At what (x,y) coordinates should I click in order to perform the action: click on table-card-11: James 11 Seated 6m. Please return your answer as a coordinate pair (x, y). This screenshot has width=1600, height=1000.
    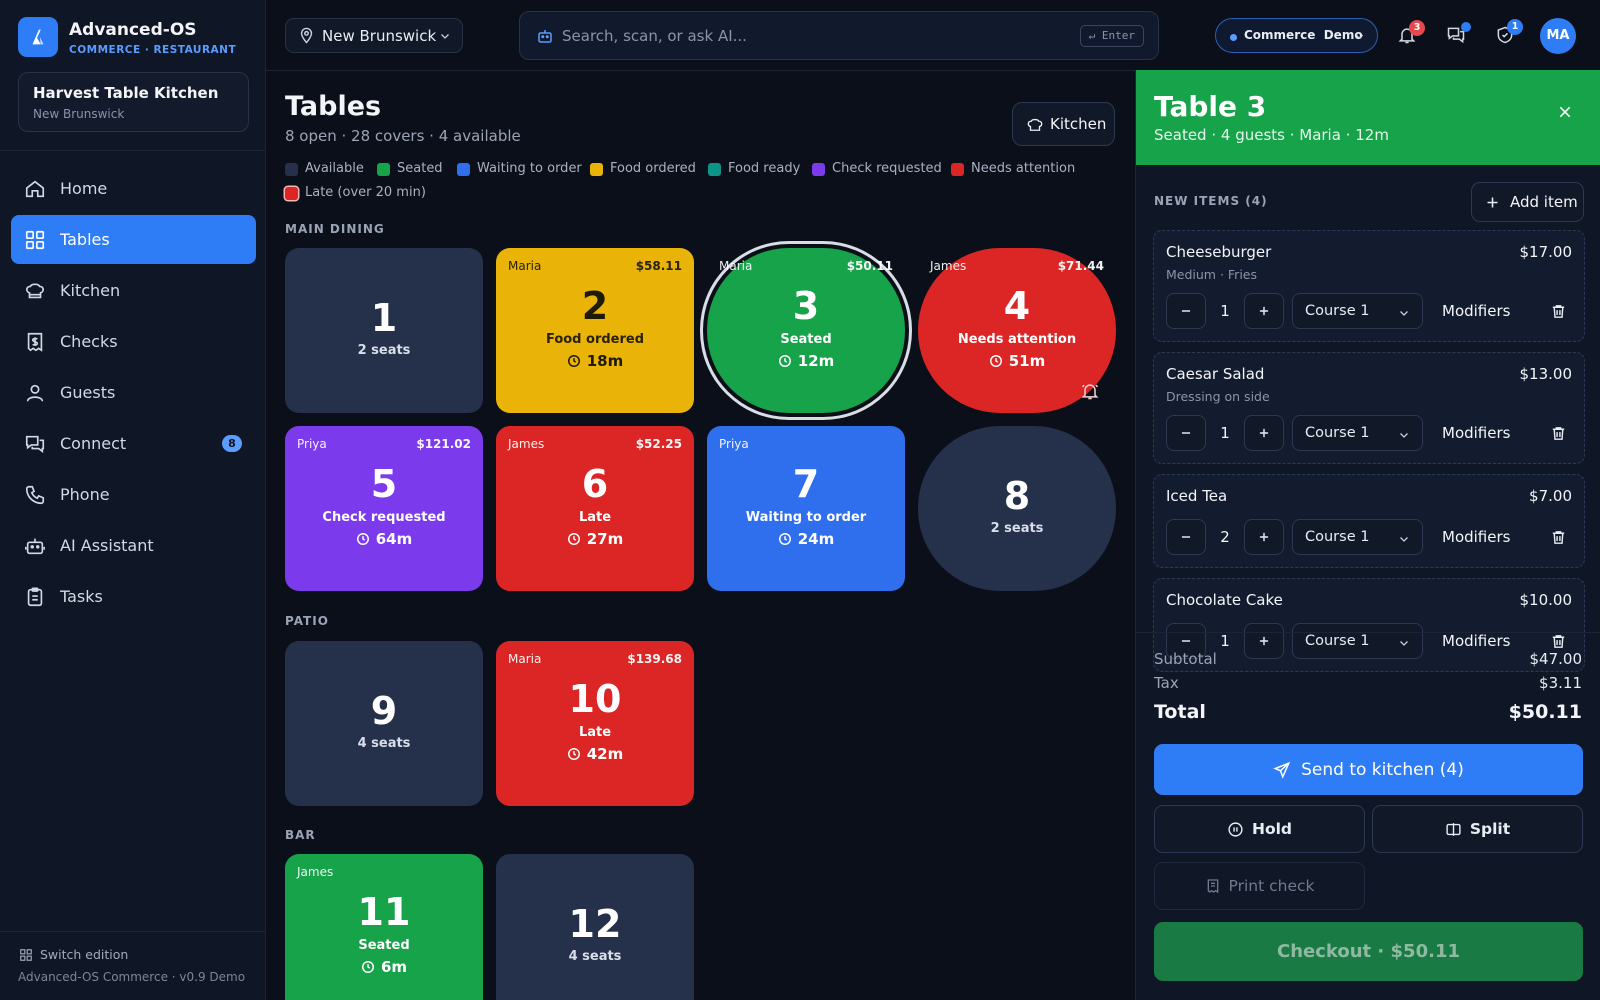
    Looking at the image, I should click on (384, 927).